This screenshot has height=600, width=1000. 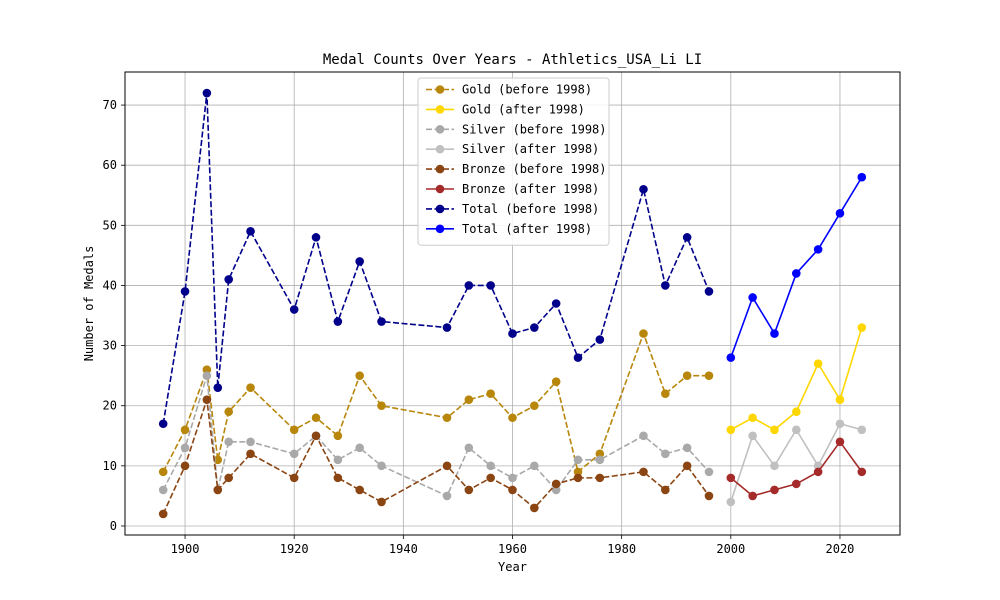 What do you see at coordinates (512, 549) in the screenshot?
I see `x-tick-label: 1960` at bounding box center [512, 549].